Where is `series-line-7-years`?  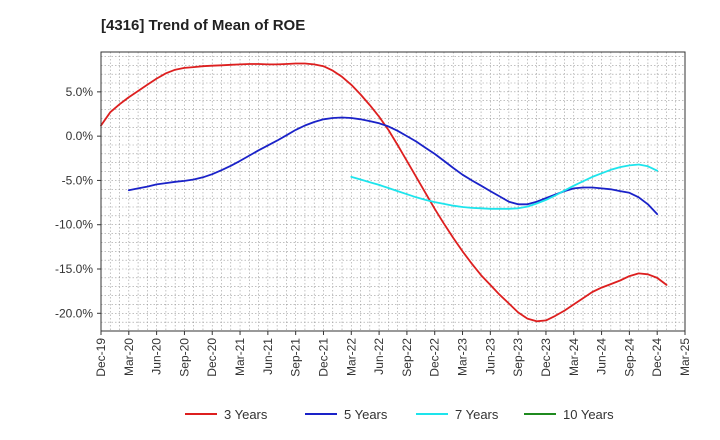 series-line-7-years is located at coordinates (504, 186).